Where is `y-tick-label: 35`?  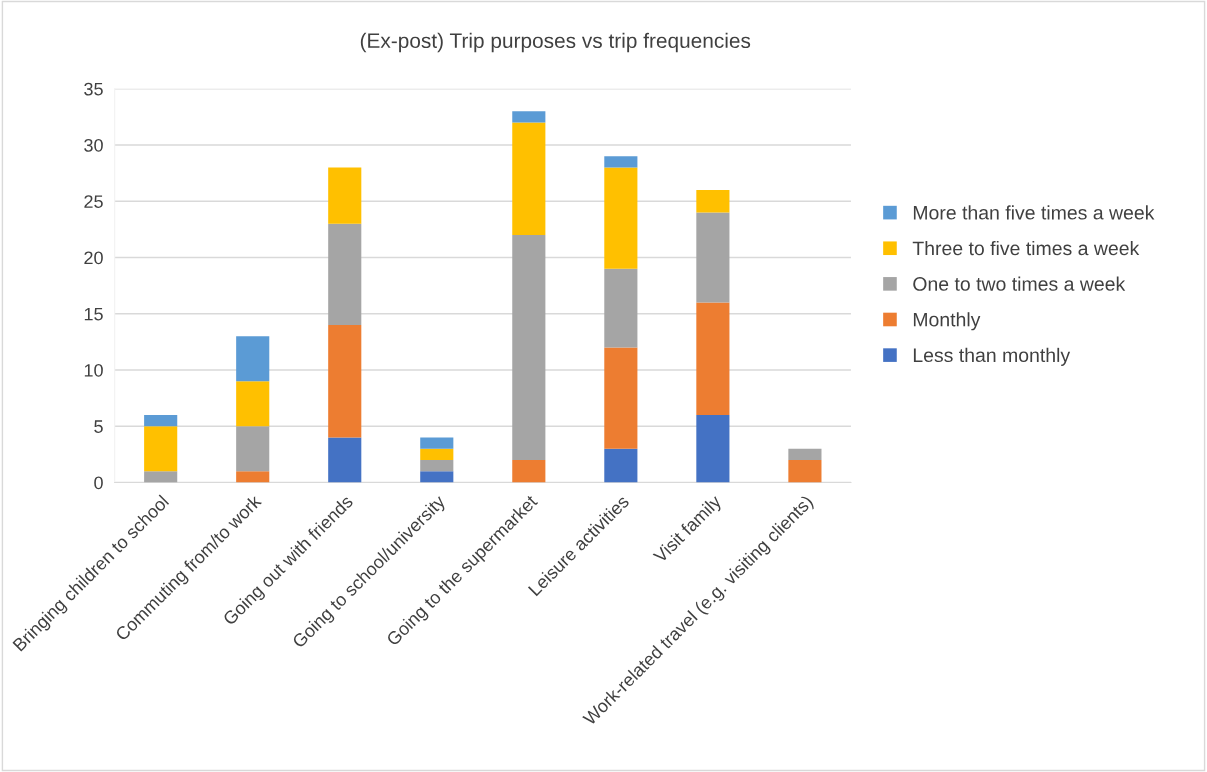 y-tick-label: 35 is located at coordinates (93, 89).